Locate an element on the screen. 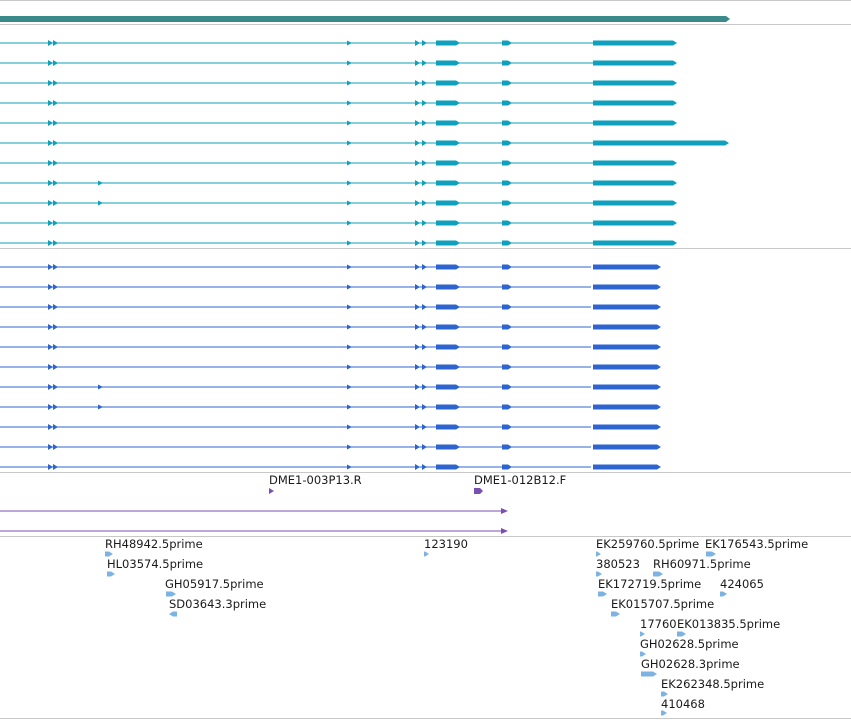 The image size is (851, 720). primer-label: DME1-012B12.F is located at coordinates (520, 480).